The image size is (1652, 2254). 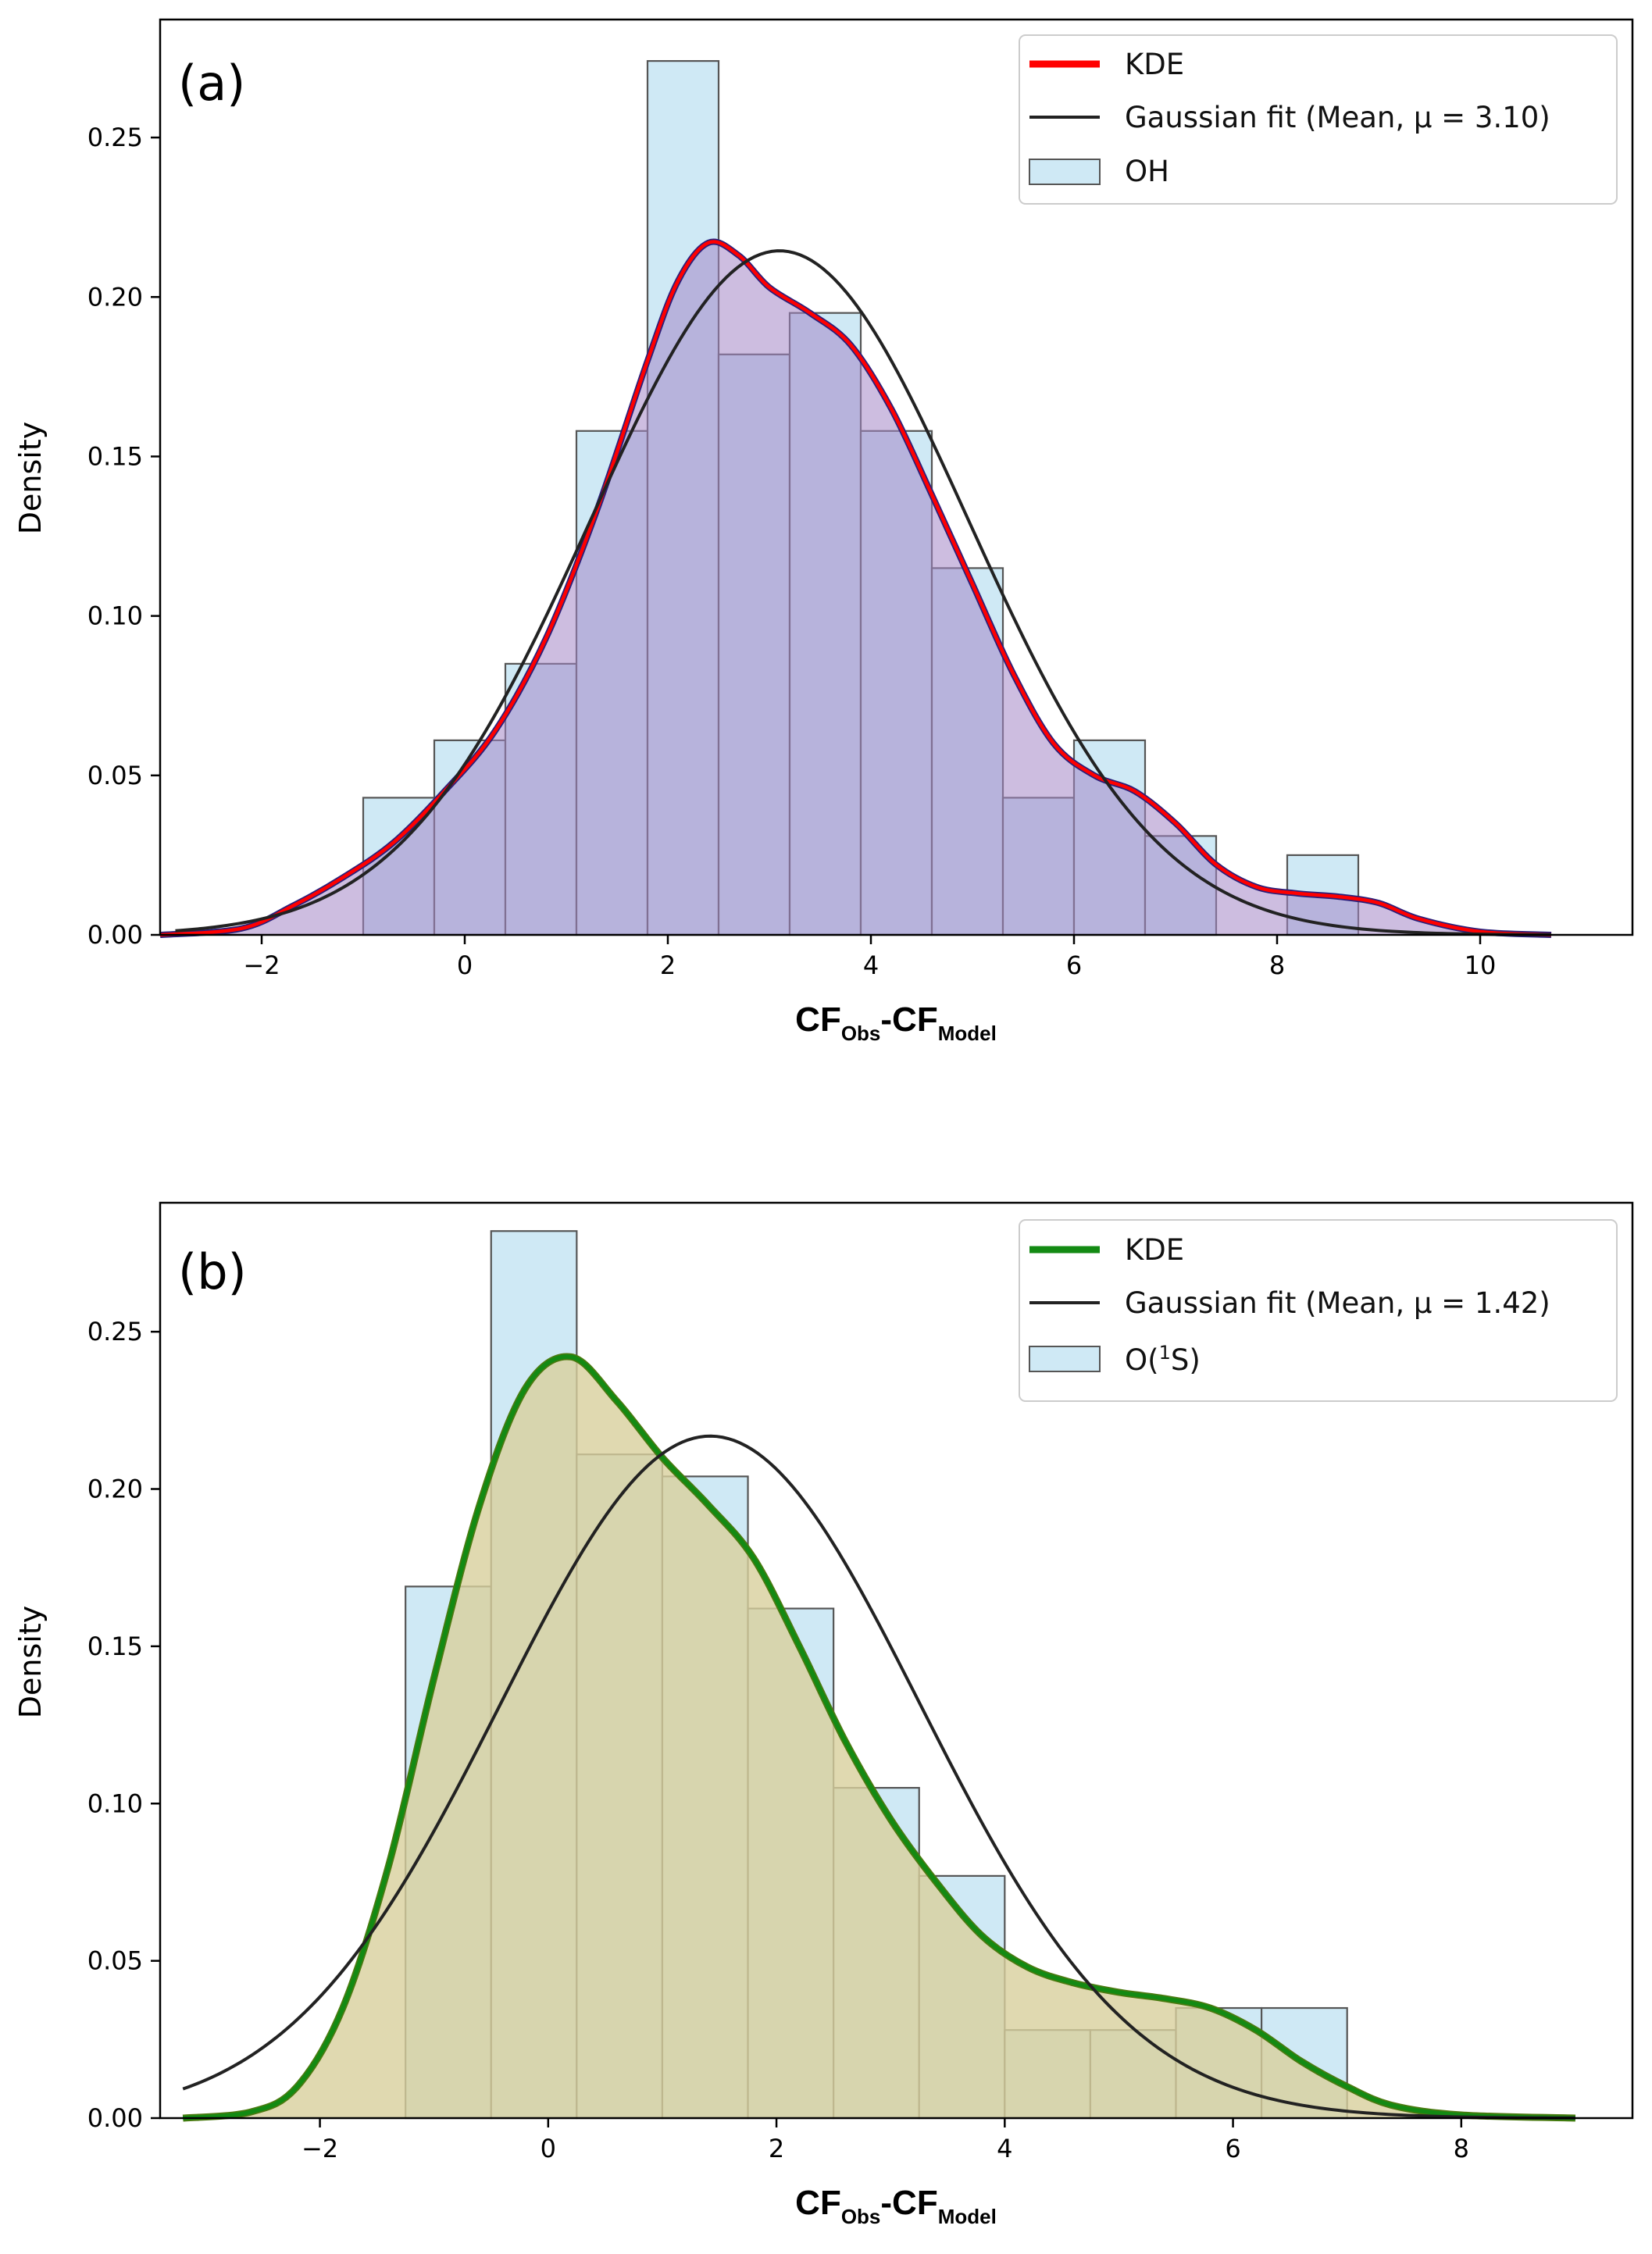 What do you see at coordinates (211, 83) in the screenshot?
I see `panel-label: (a)` at bounding box center [211, 83].